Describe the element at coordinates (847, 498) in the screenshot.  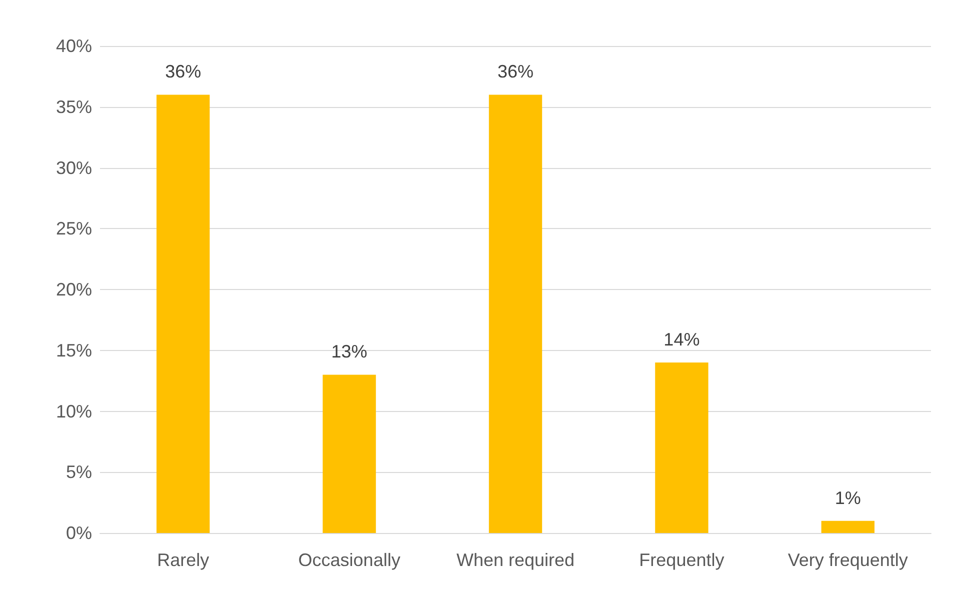
I see `data-label: 1%` at that location.